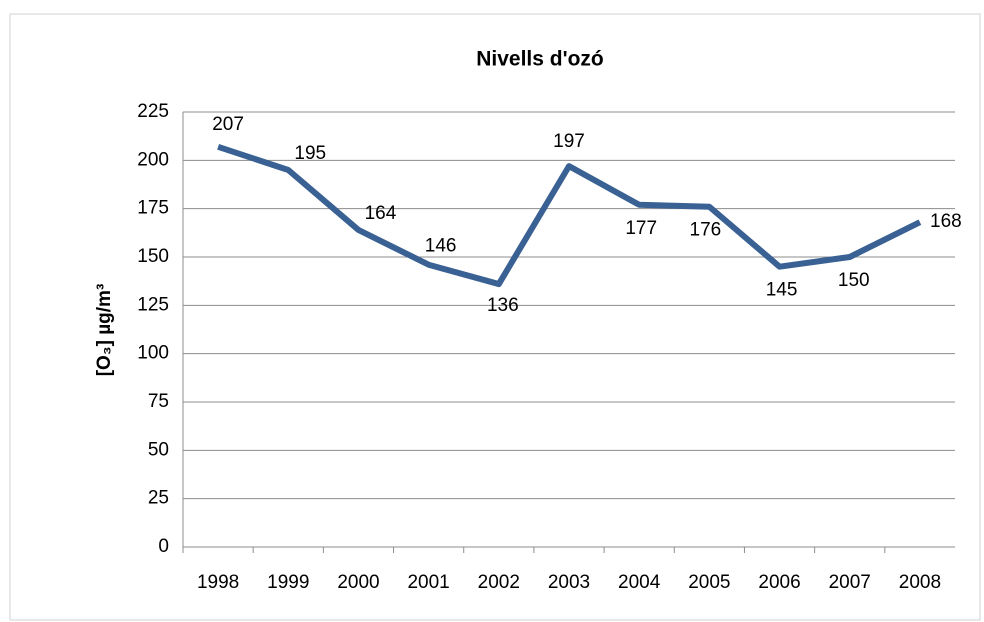  Describe the element at coordinates (569, 141) in the screenshot. I see `data-label: 197` at that location.